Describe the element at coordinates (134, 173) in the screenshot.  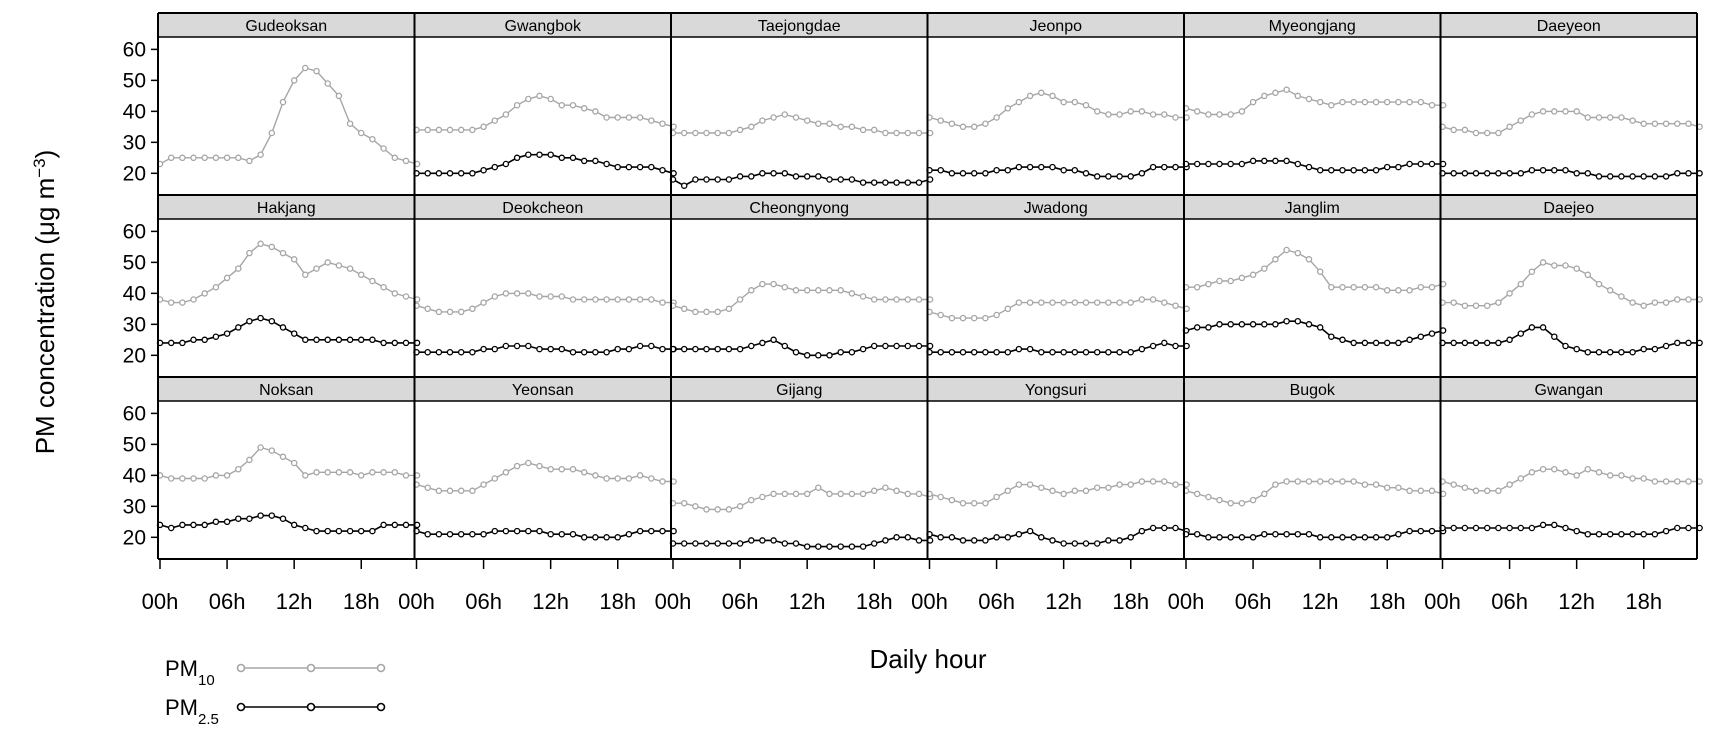
I see `y-tick-label: 20` at that location.